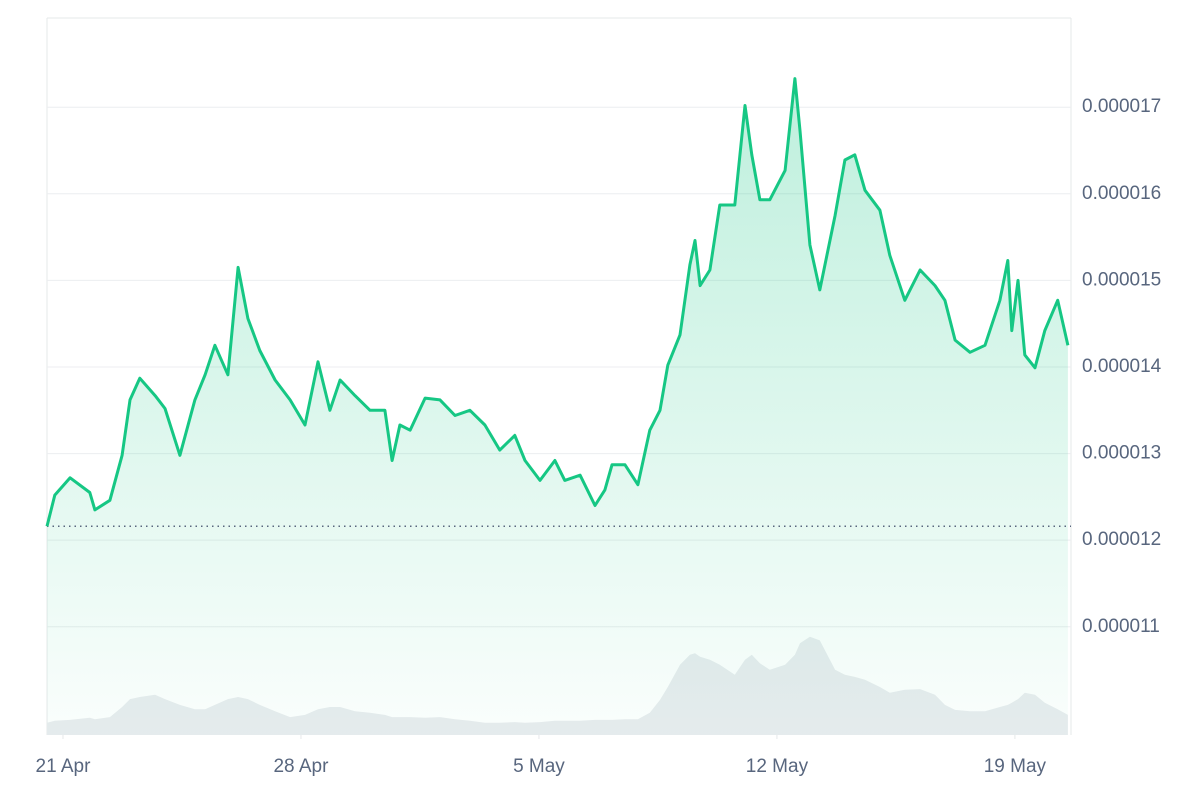 This screenshot has width=1200, height=805. Describe the element at coordinates (539, 766) in the screenshot. I see `x-tick-label: 5 May` at that location.